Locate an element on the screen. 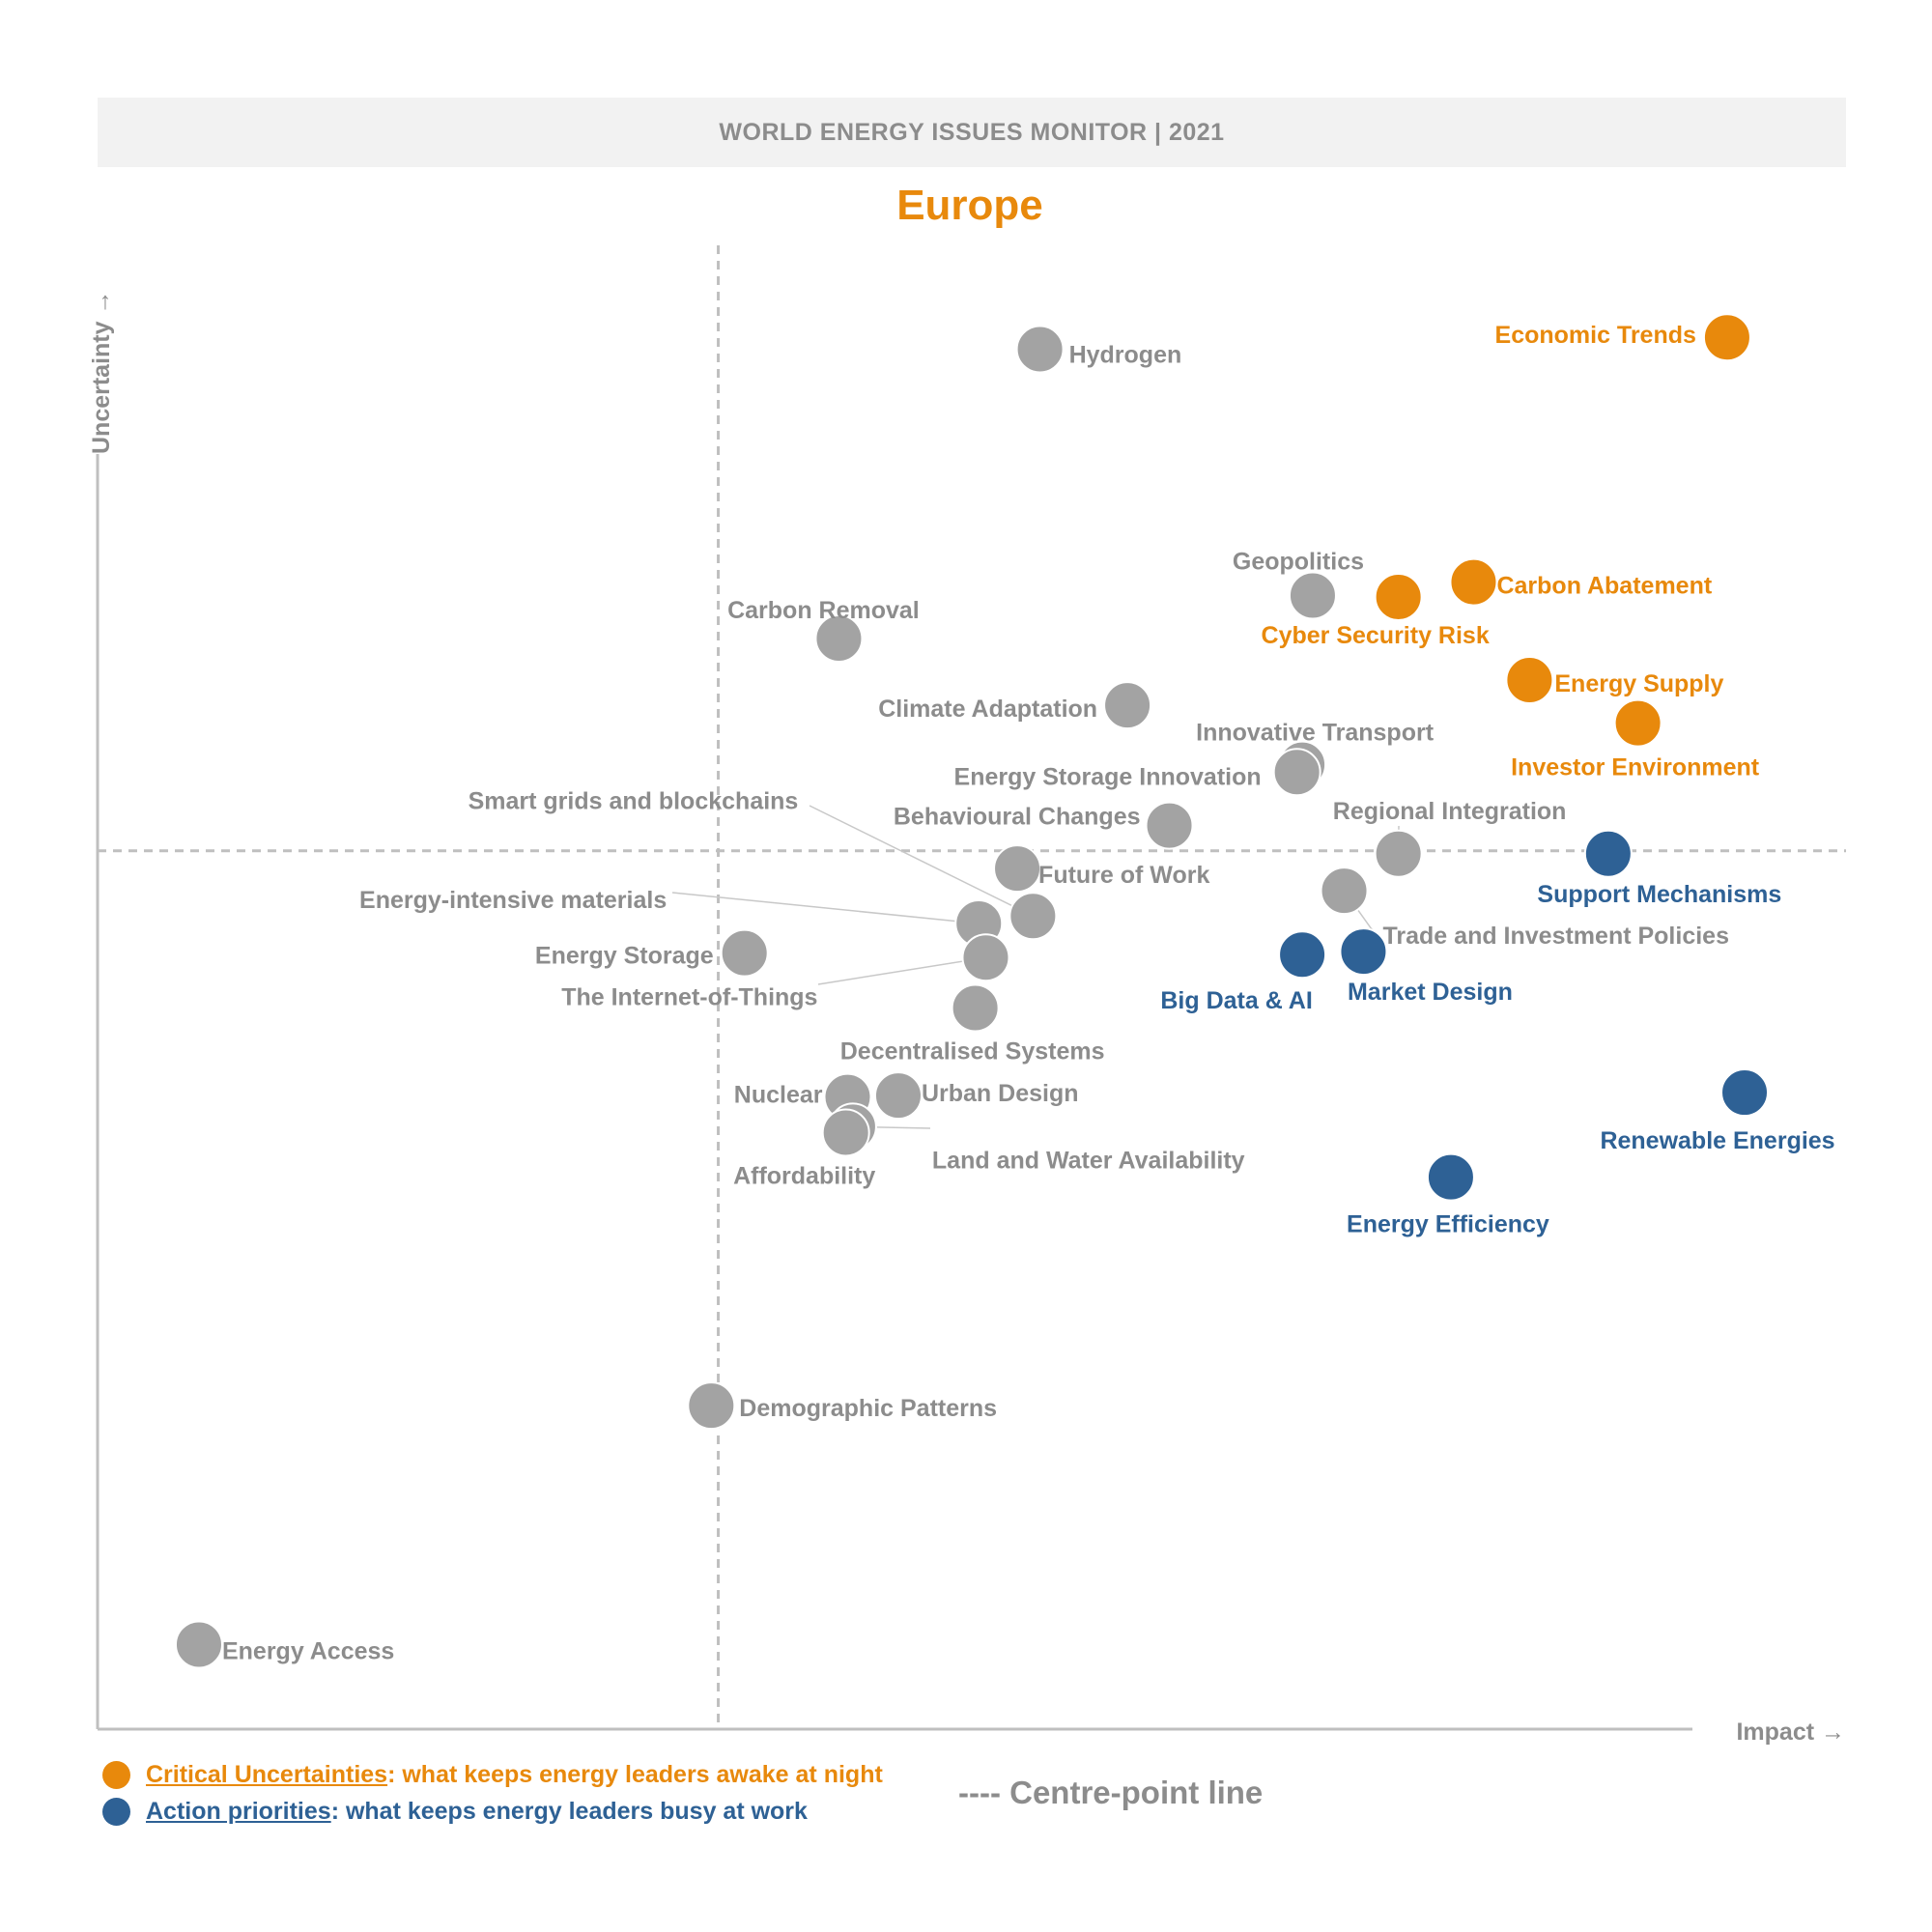 Image resolution: width=1932 pixels, height=1932 pixels. chart-title: Europe is located at coordinates (969, 205).